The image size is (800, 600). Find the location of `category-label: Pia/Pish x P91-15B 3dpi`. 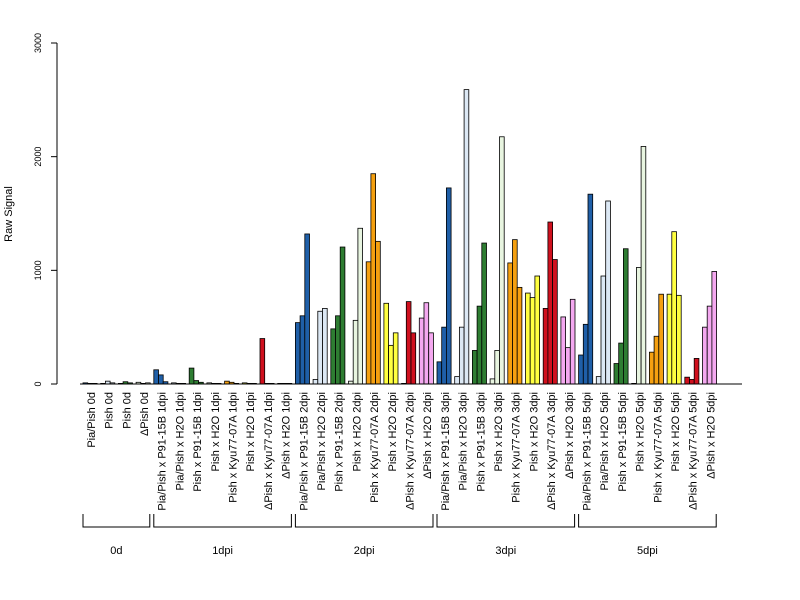

category-label: Pia/Pish x P91-15B 3dpi is located at coordinates (446, 451).